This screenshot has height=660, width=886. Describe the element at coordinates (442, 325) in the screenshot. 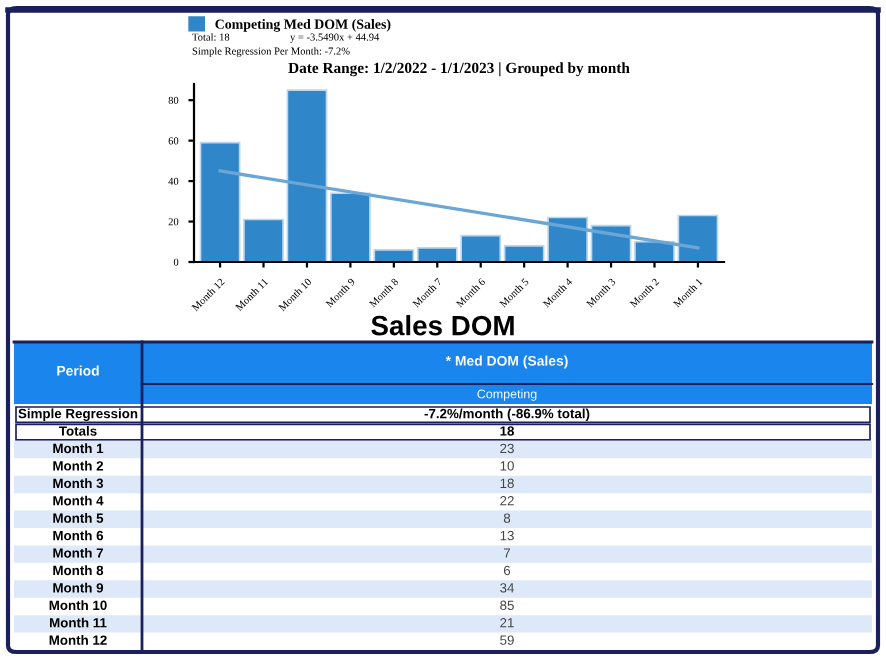

I see `text: Sales DOM` at that location.